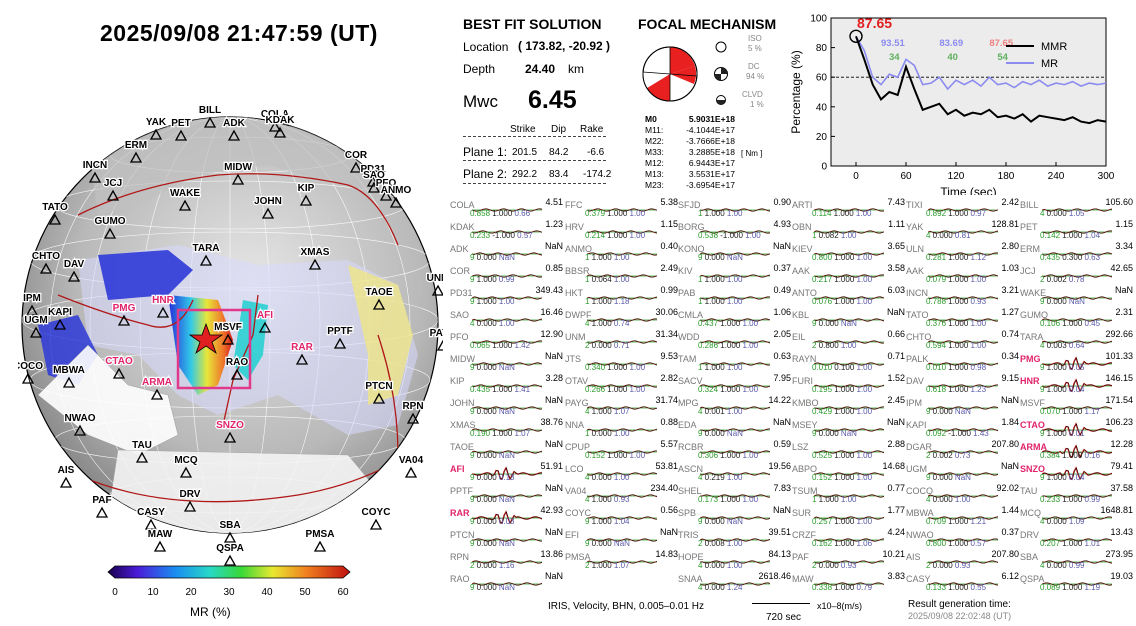  I want to click on waveform-cell: KAPI 1.84 0.092 -1.000 1.43, so click(963, 428).